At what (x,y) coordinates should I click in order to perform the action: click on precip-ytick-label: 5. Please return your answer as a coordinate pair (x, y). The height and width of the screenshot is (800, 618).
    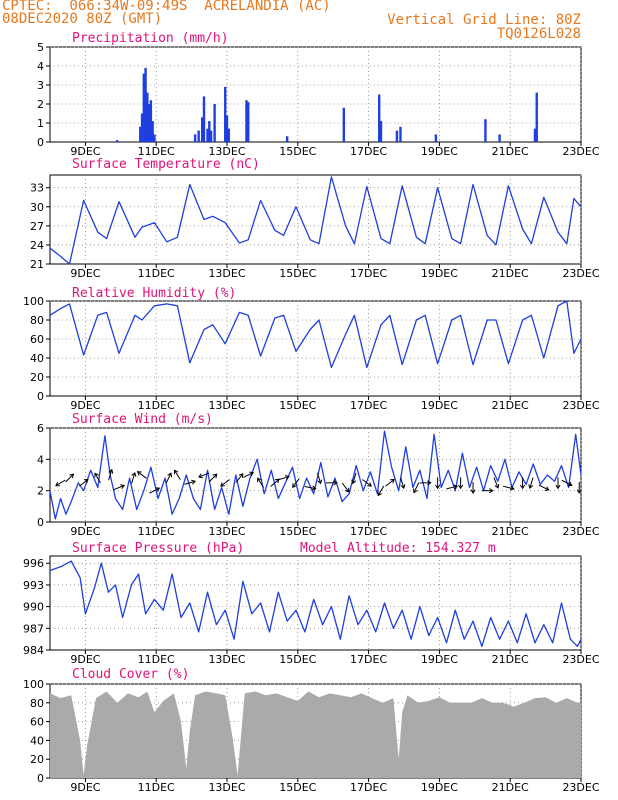
    Looking at the image, I should click on (40, 47).